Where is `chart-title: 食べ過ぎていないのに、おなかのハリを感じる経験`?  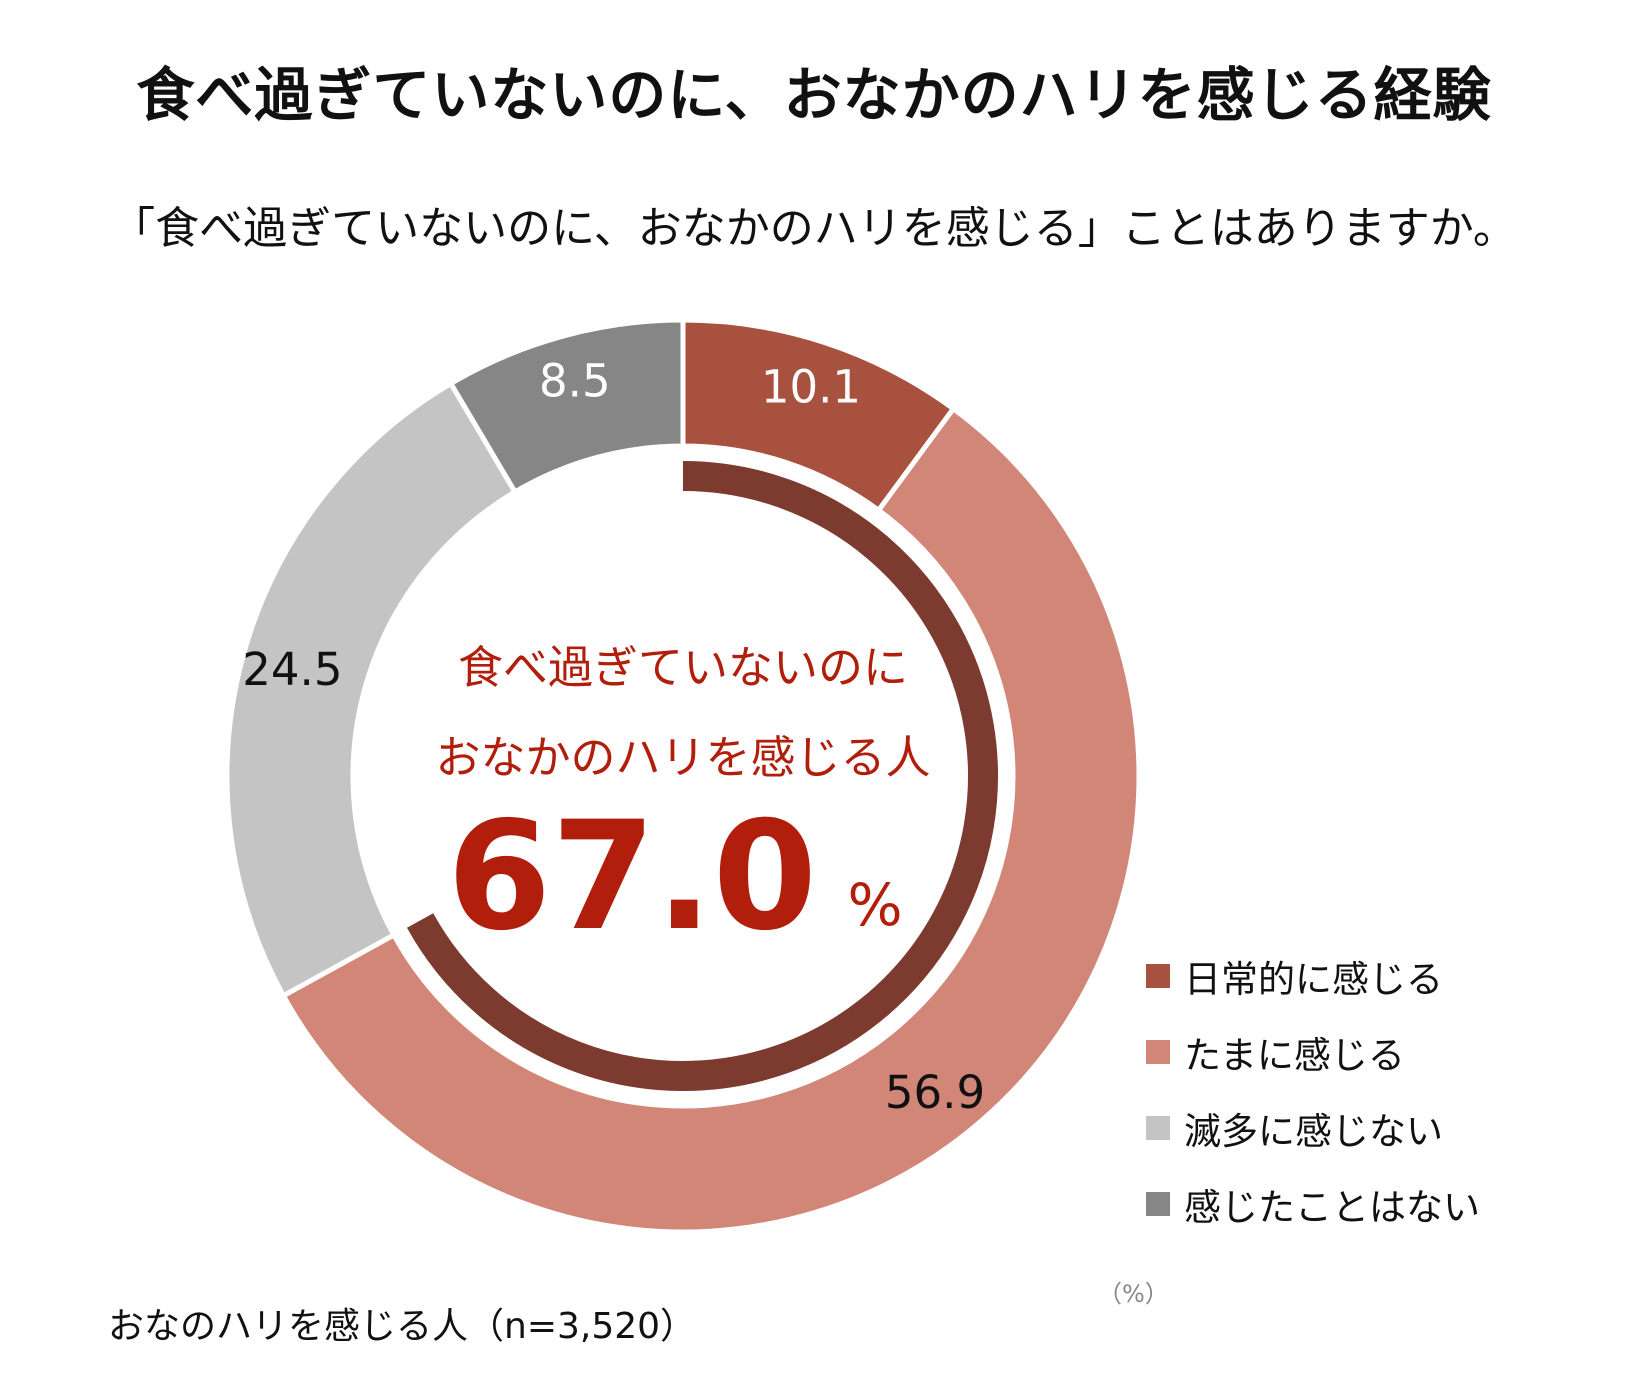 chart-title: 食べ過ぎていないのに、おなかのハリを感じる経験 is located at coordinates (814, 95).